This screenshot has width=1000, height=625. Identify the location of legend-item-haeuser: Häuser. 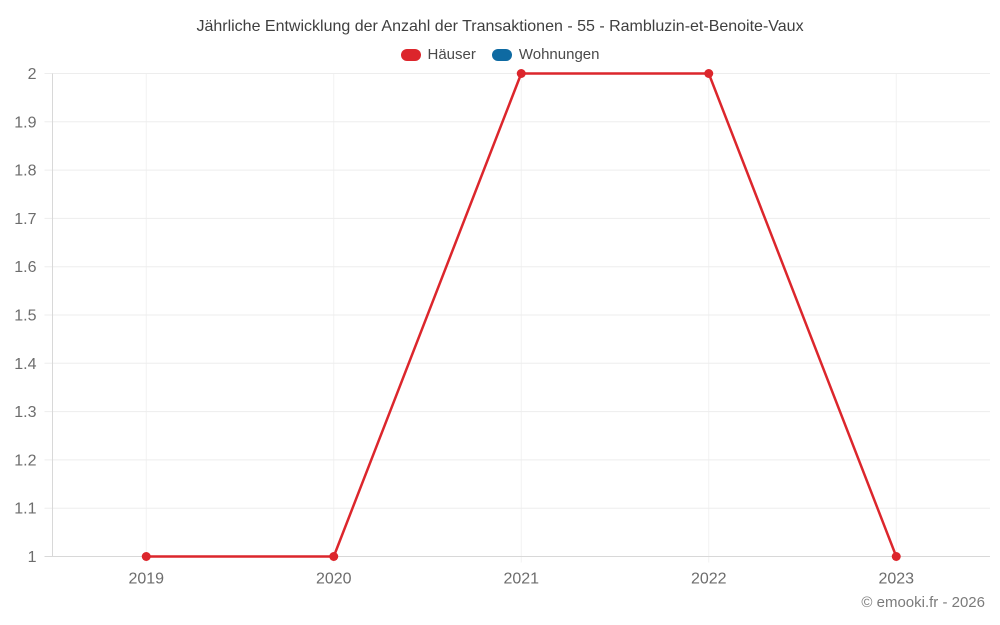
(438, 54).